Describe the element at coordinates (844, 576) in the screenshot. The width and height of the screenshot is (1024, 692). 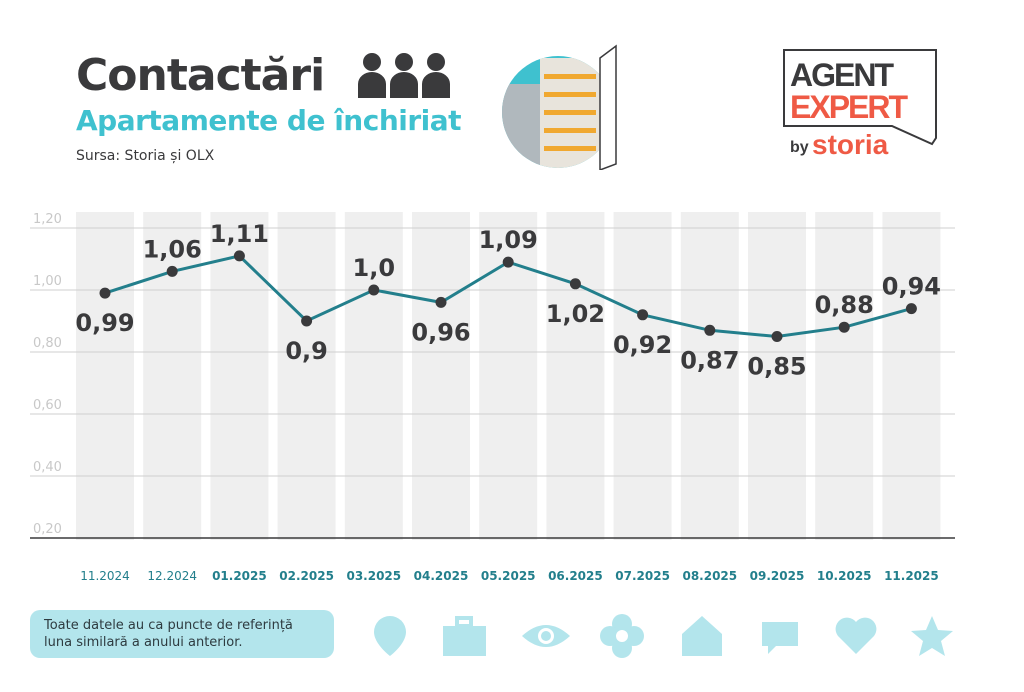
I see `x-tick-label: 10.2025` at that location.